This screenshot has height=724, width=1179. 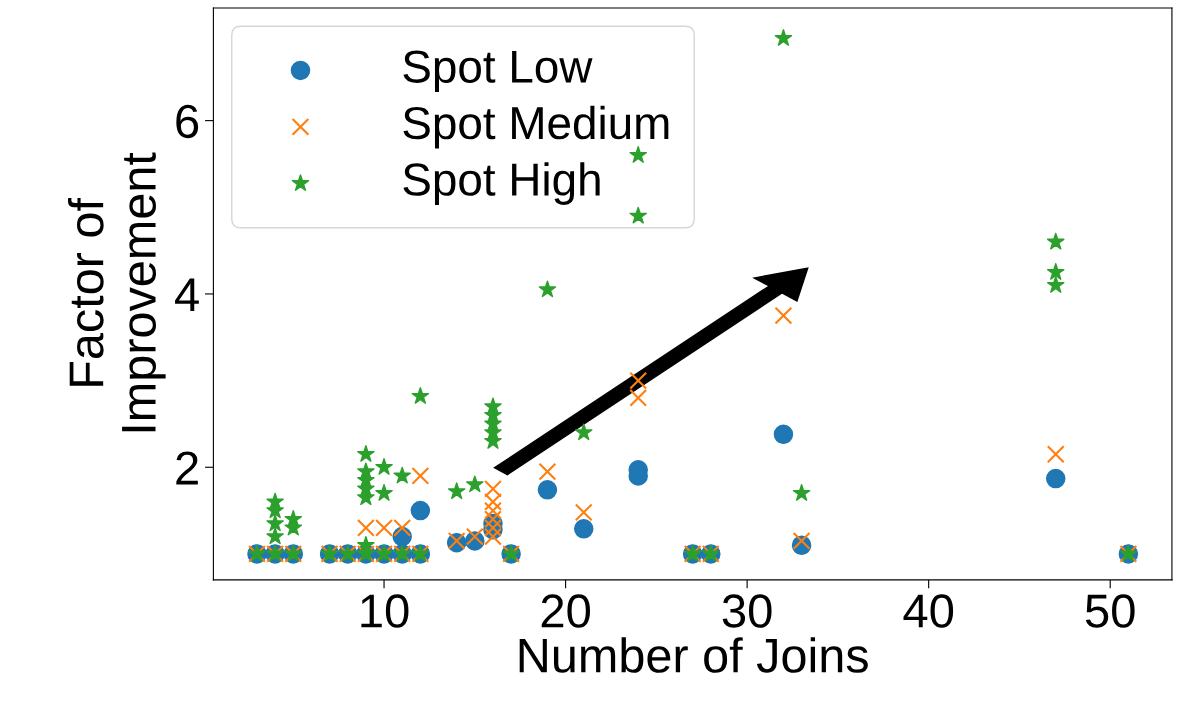 What do you see at coordinates (498, 71) in the screenshot?
I see `legend-label: Spot Low` at bounding box center [498, 71].